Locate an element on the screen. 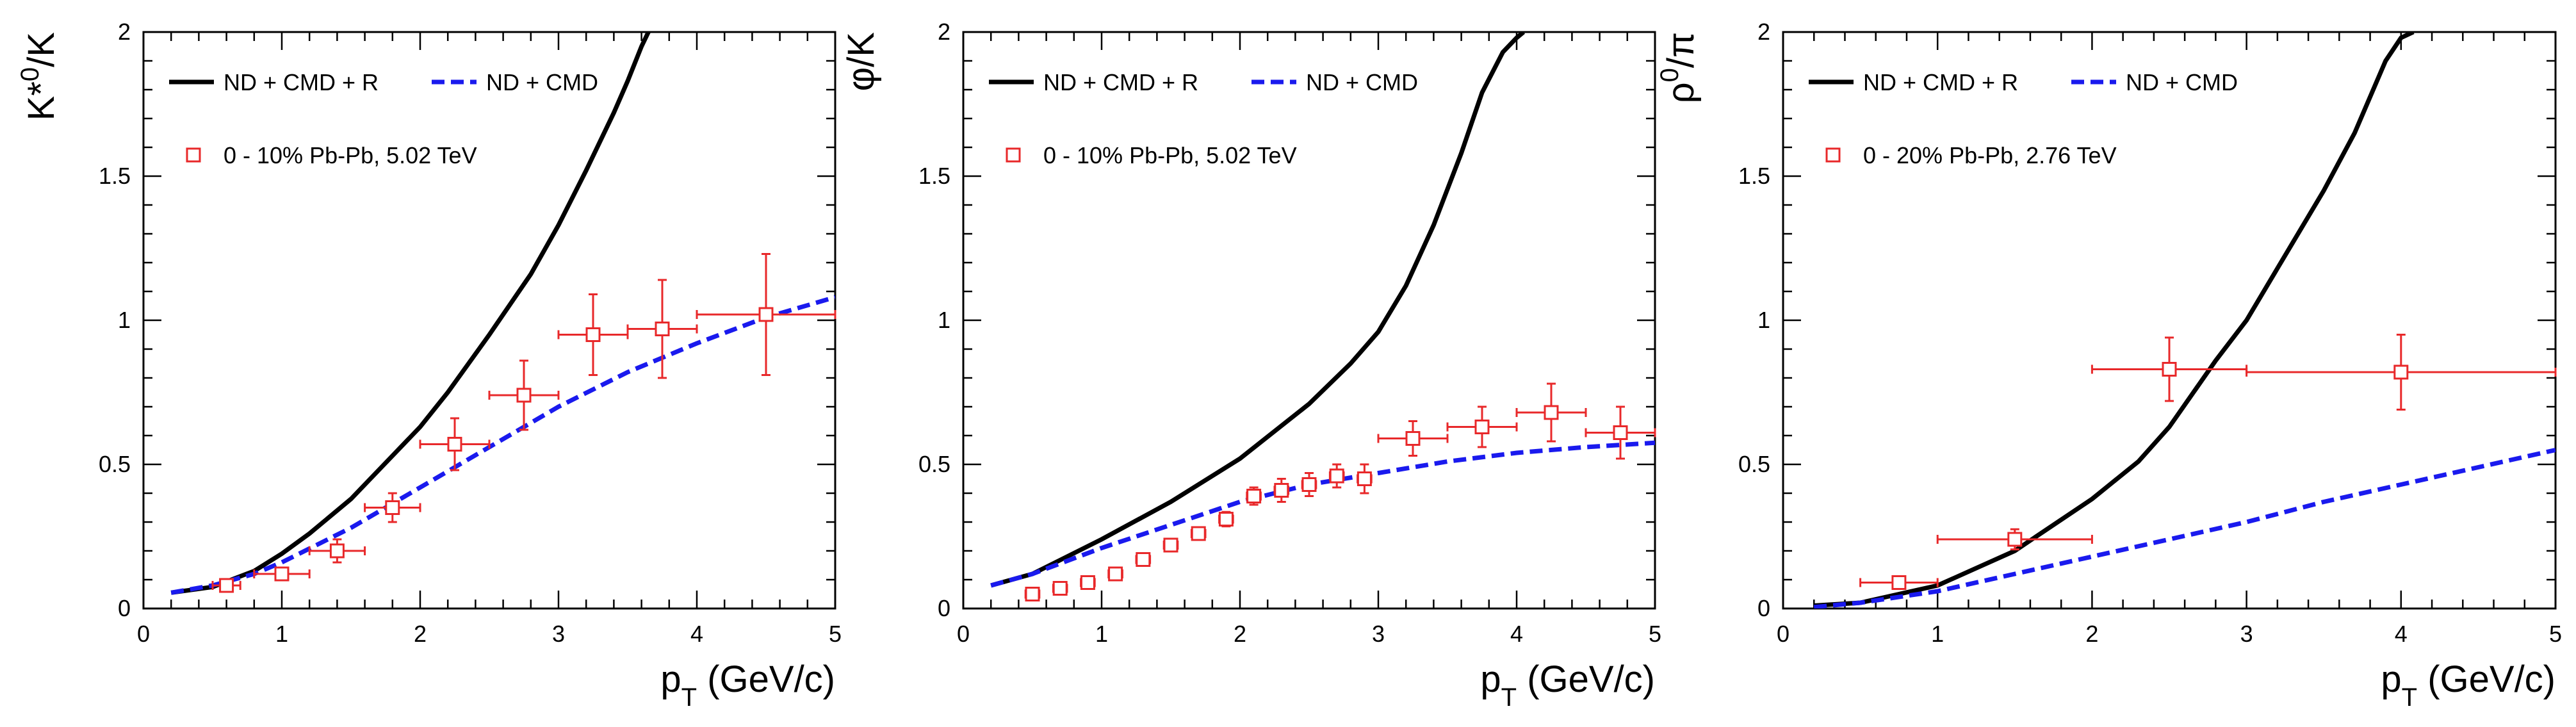  y-axis-title: K*0/K is located at coordinates (39, 76).